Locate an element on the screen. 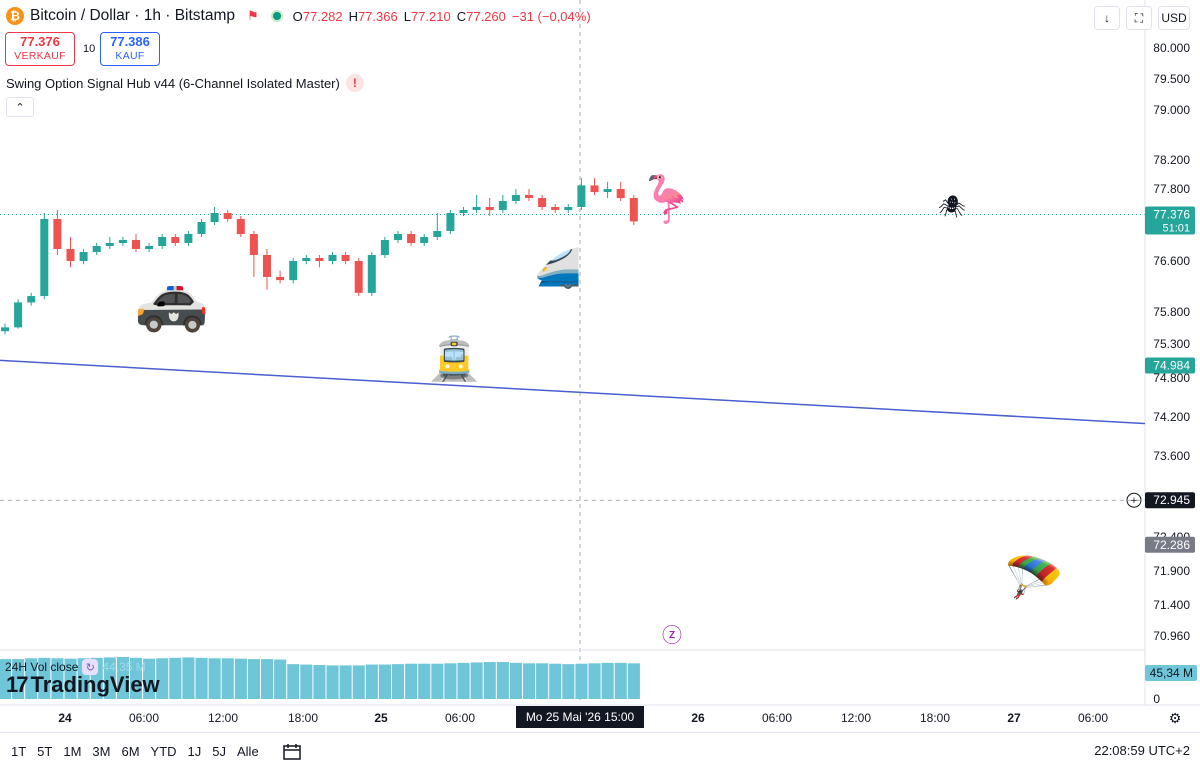 This screenshot has width=1200, height=770. volume-zero-label: 0 is located at coordinates (1156, 699).